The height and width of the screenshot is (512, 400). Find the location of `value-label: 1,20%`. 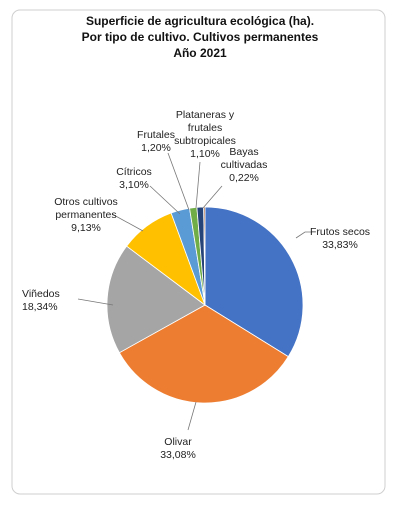

value-label: 1,20% is located at coordinates (156, 148).